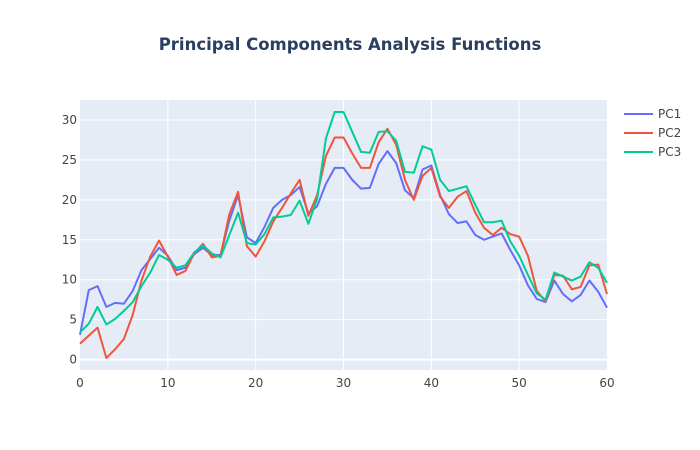 Image resolution: width=700 pixels, height=450 pixels. What do you see at coordinates (652, 114) in the screenshot?
I see `legend-item-pc1: PC1` at bounding box center [652, 114].